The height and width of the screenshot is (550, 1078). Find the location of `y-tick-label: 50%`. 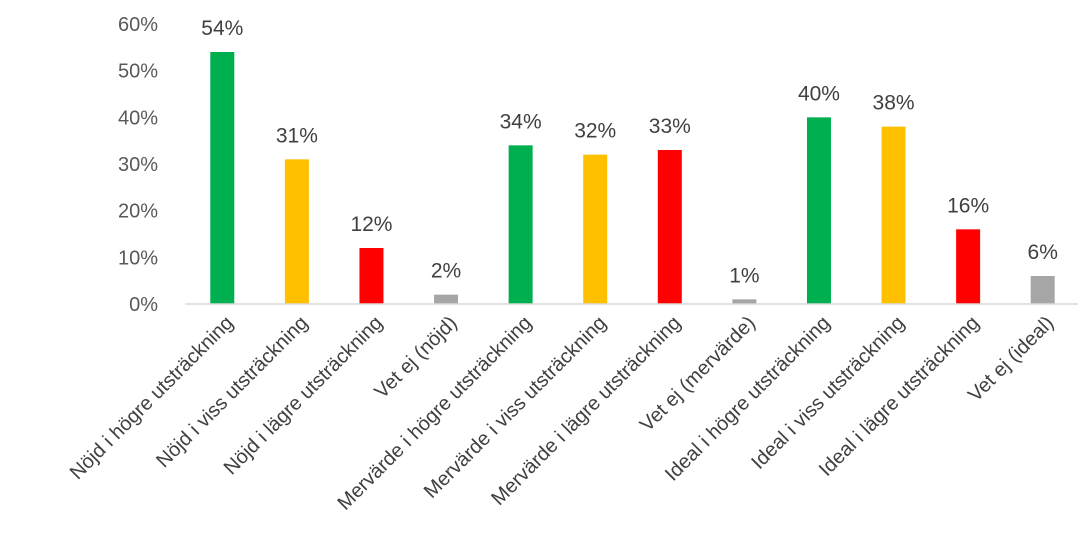

y-tick-label: 50% is located at coordinates (138, 72).